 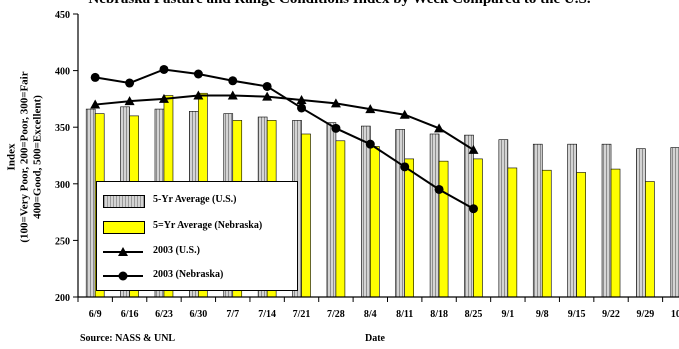 I want to click on y-tick-label: 450, so click(x=62, y=15).